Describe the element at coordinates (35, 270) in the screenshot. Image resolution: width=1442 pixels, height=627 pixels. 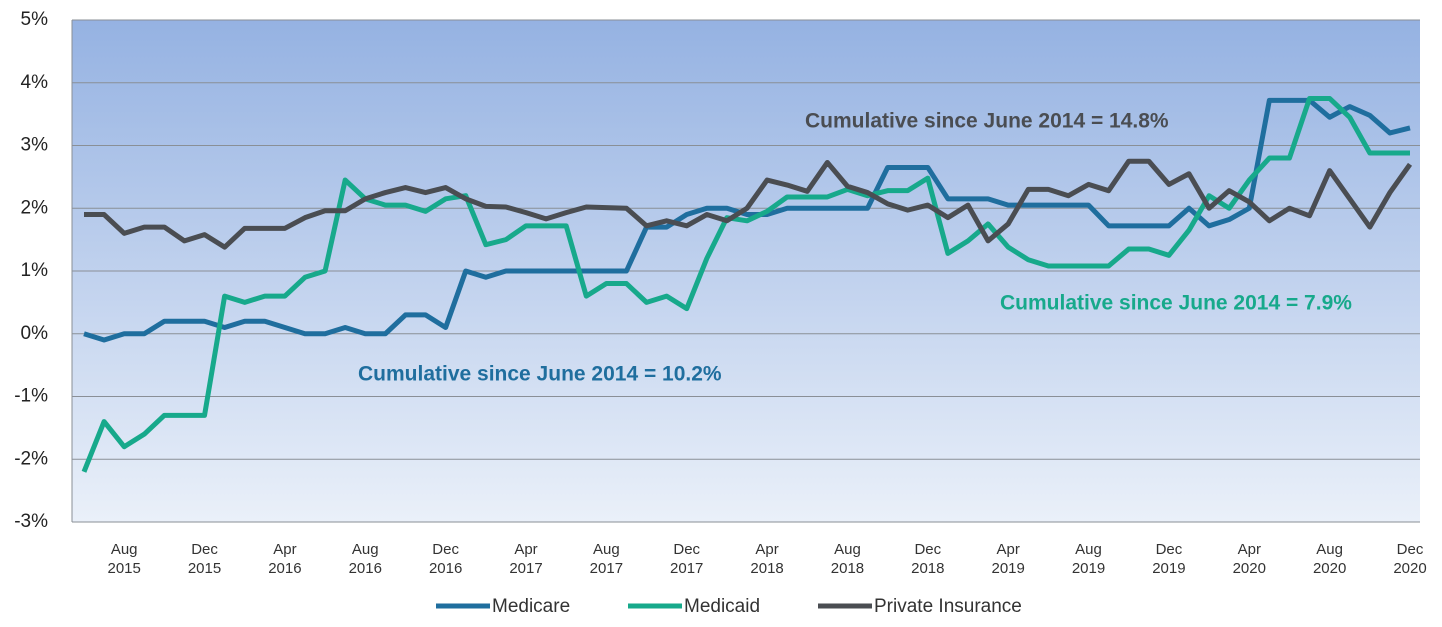
I see `y-tick-label: 1%` at that location.